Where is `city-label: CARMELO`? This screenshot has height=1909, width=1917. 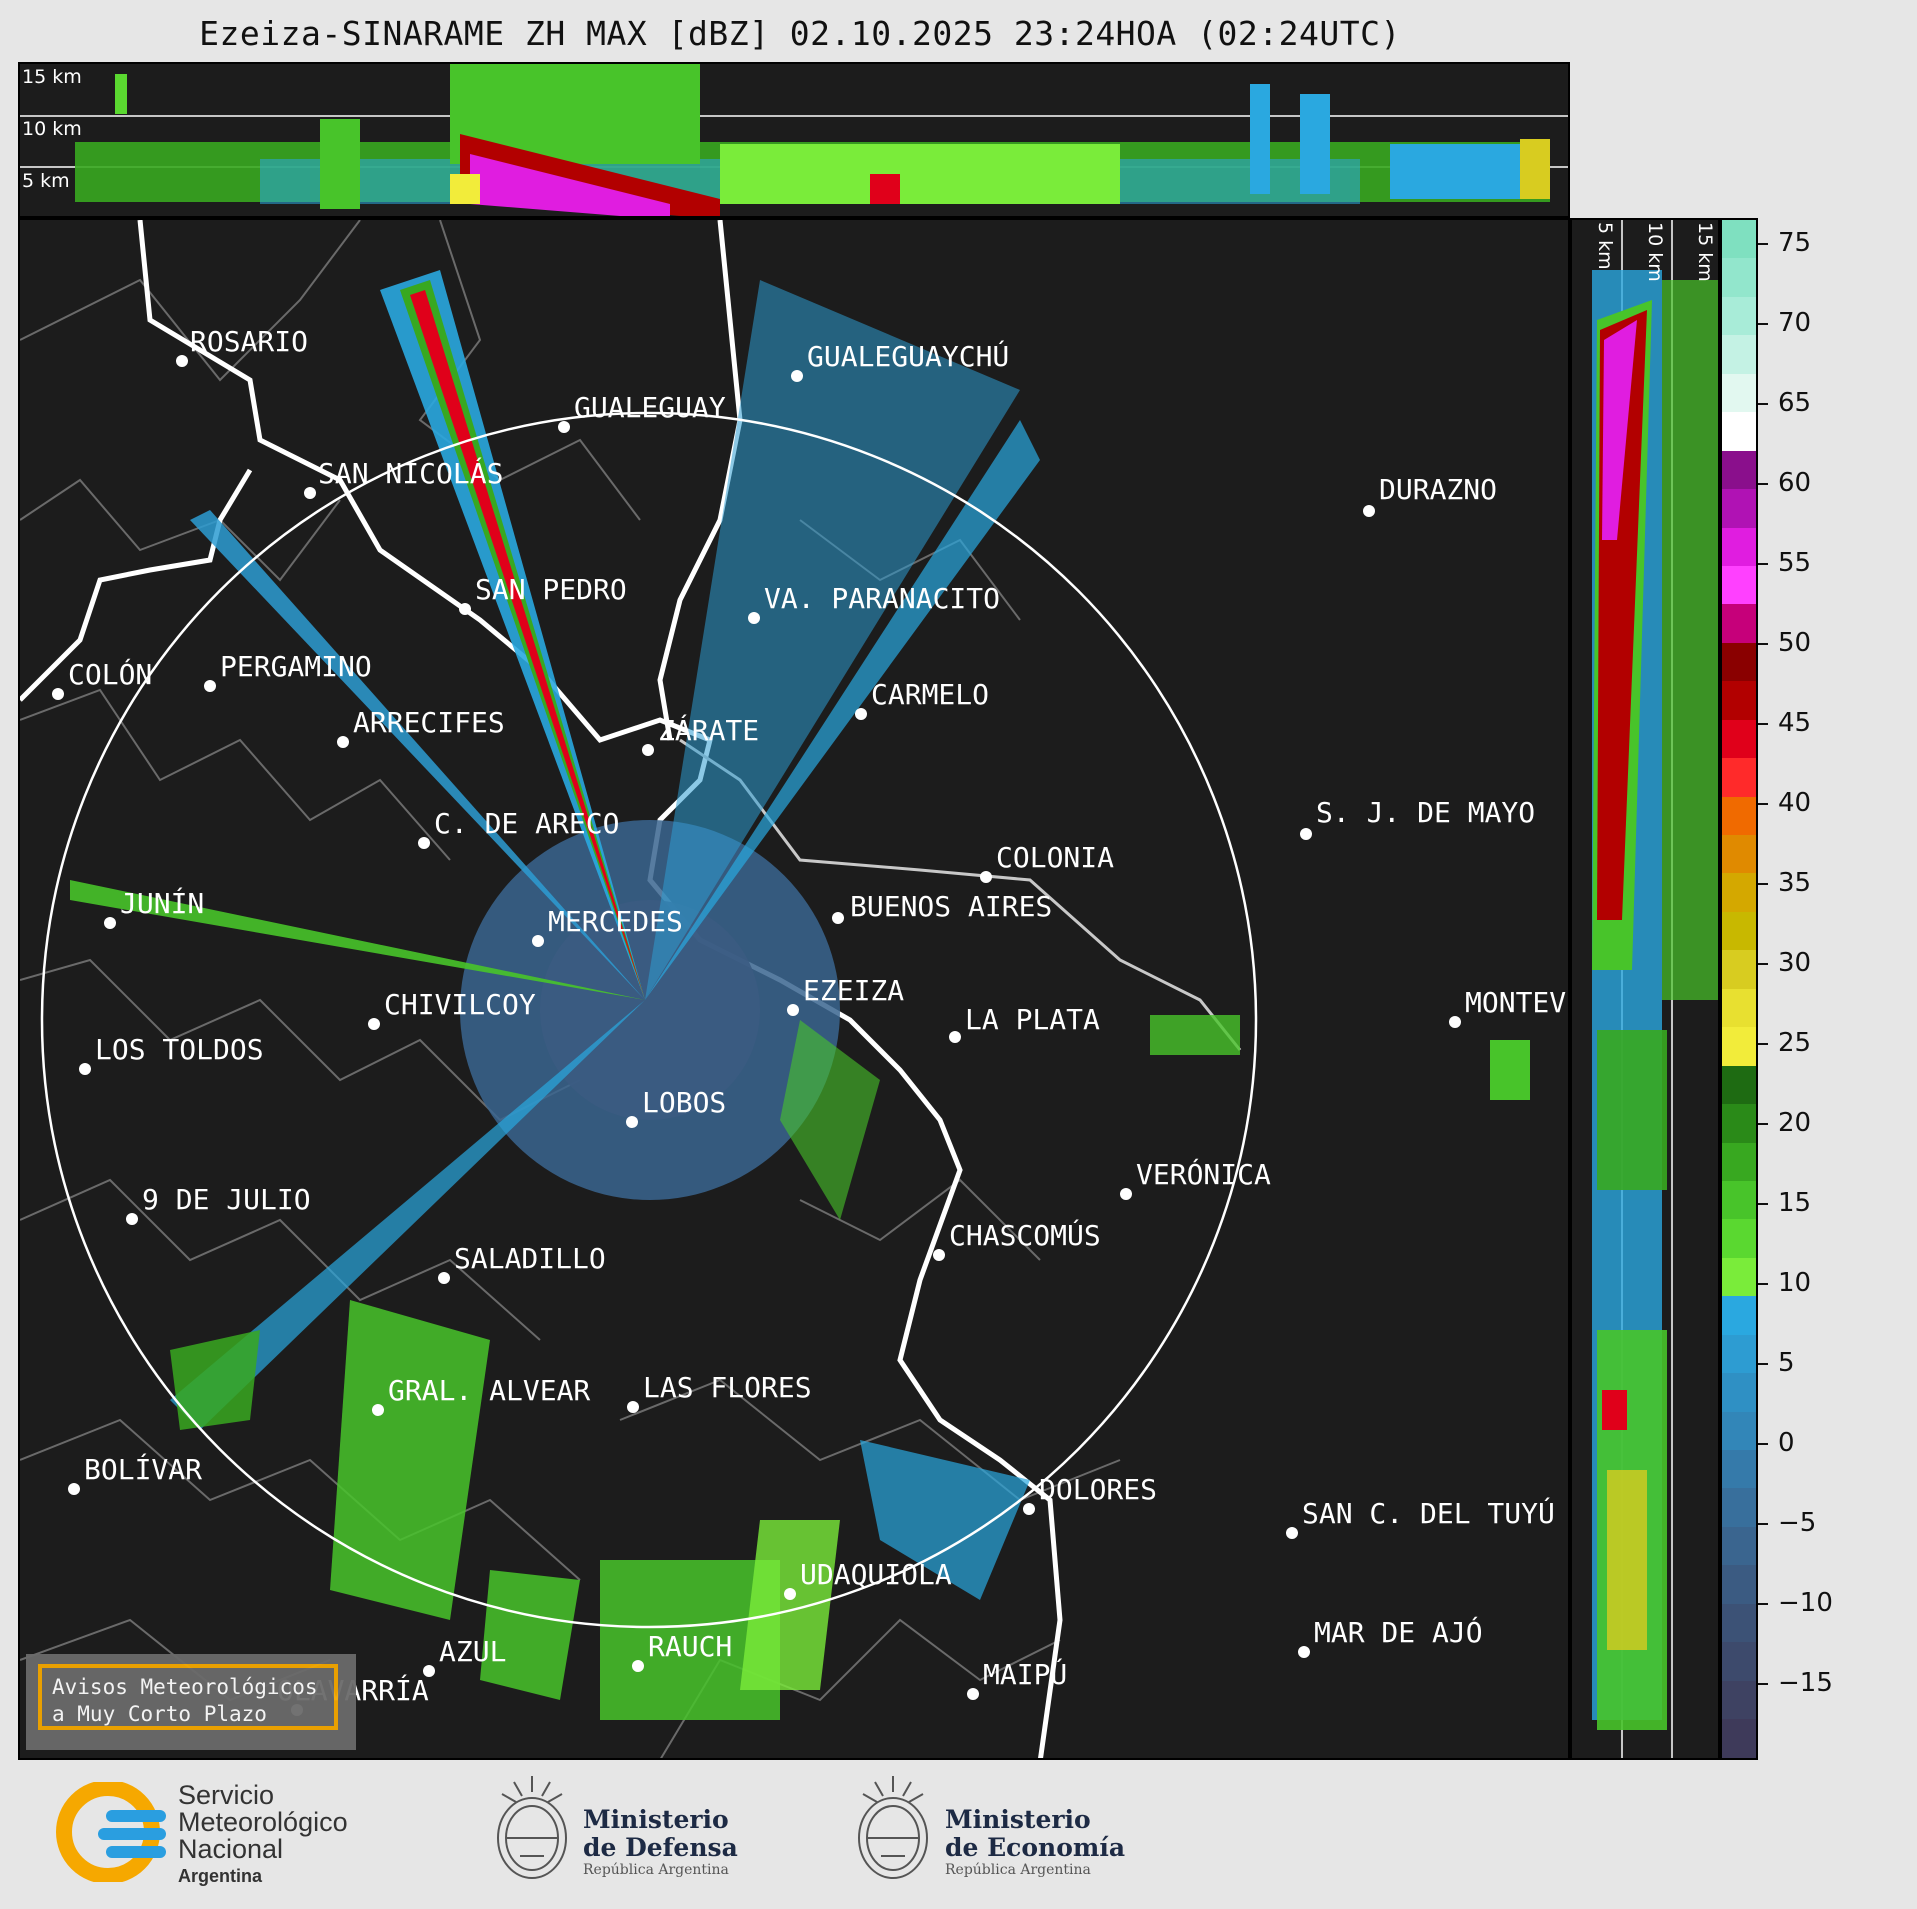 city-label: CARMELO is located at coordinates (930, 694).